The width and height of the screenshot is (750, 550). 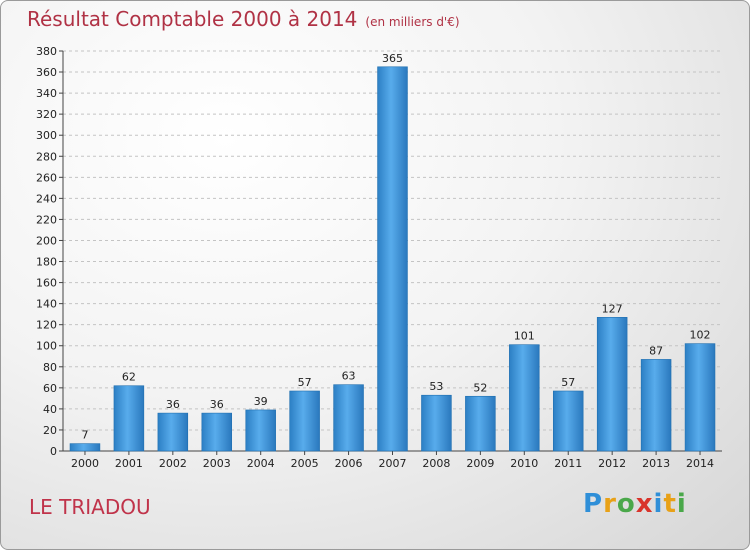 What do you see at coordinates (593, 504) in the screenshot?
I see `logo-letter: P` at bounding box center [593, 504].